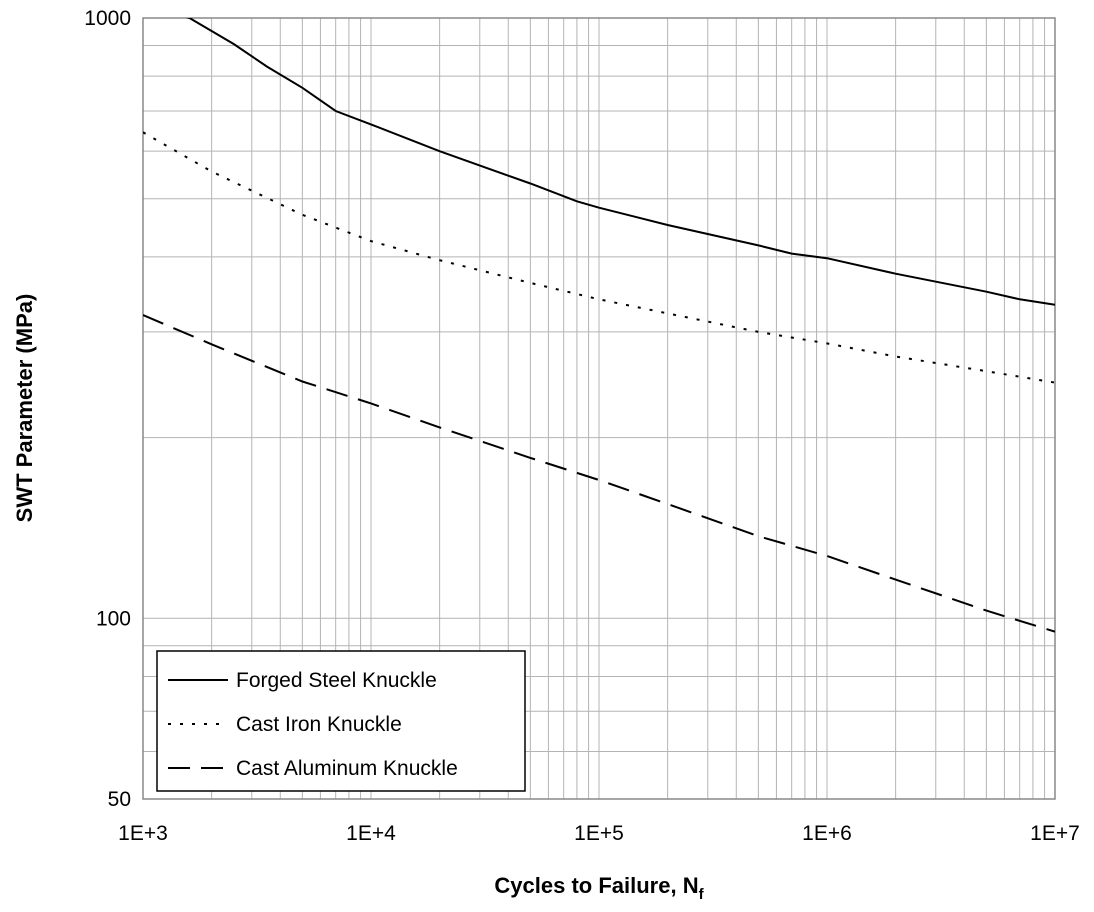  I want to click on y-axis-title: SWT Parameter (MPa), so click(24, 408).